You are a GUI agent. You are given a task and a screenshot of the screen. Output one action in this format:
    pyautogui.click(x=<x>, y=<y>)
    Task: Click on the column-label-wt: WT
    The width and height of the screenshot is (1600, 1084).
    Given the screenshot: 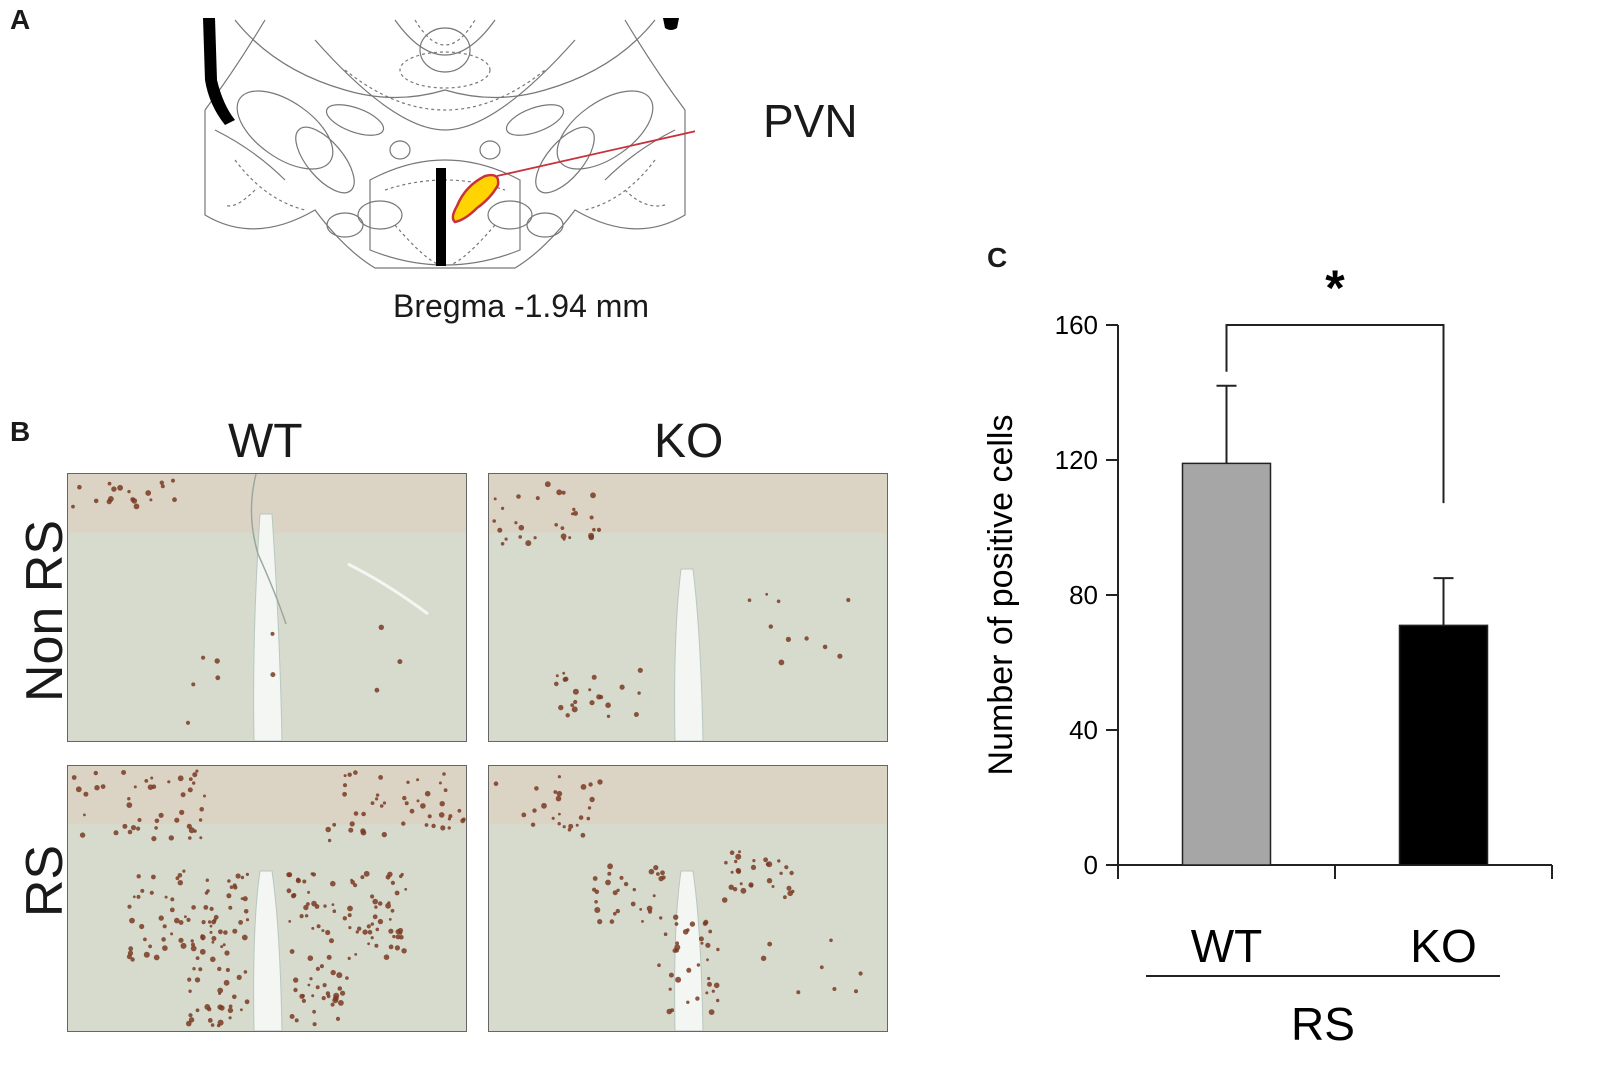 What is the action you would take?
    pyautogui.click(x=265, y=441)
    